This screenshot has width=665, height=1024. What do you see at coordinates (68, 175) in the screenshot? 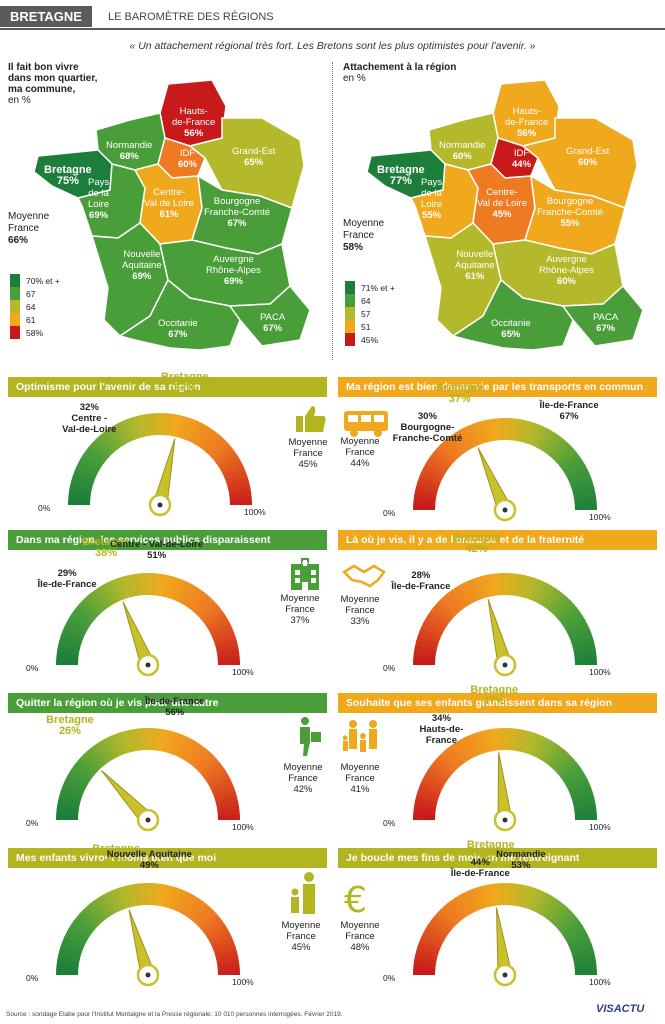
I see `label-bretagne: Bretagne 75%` at bounding box center [68, 175].